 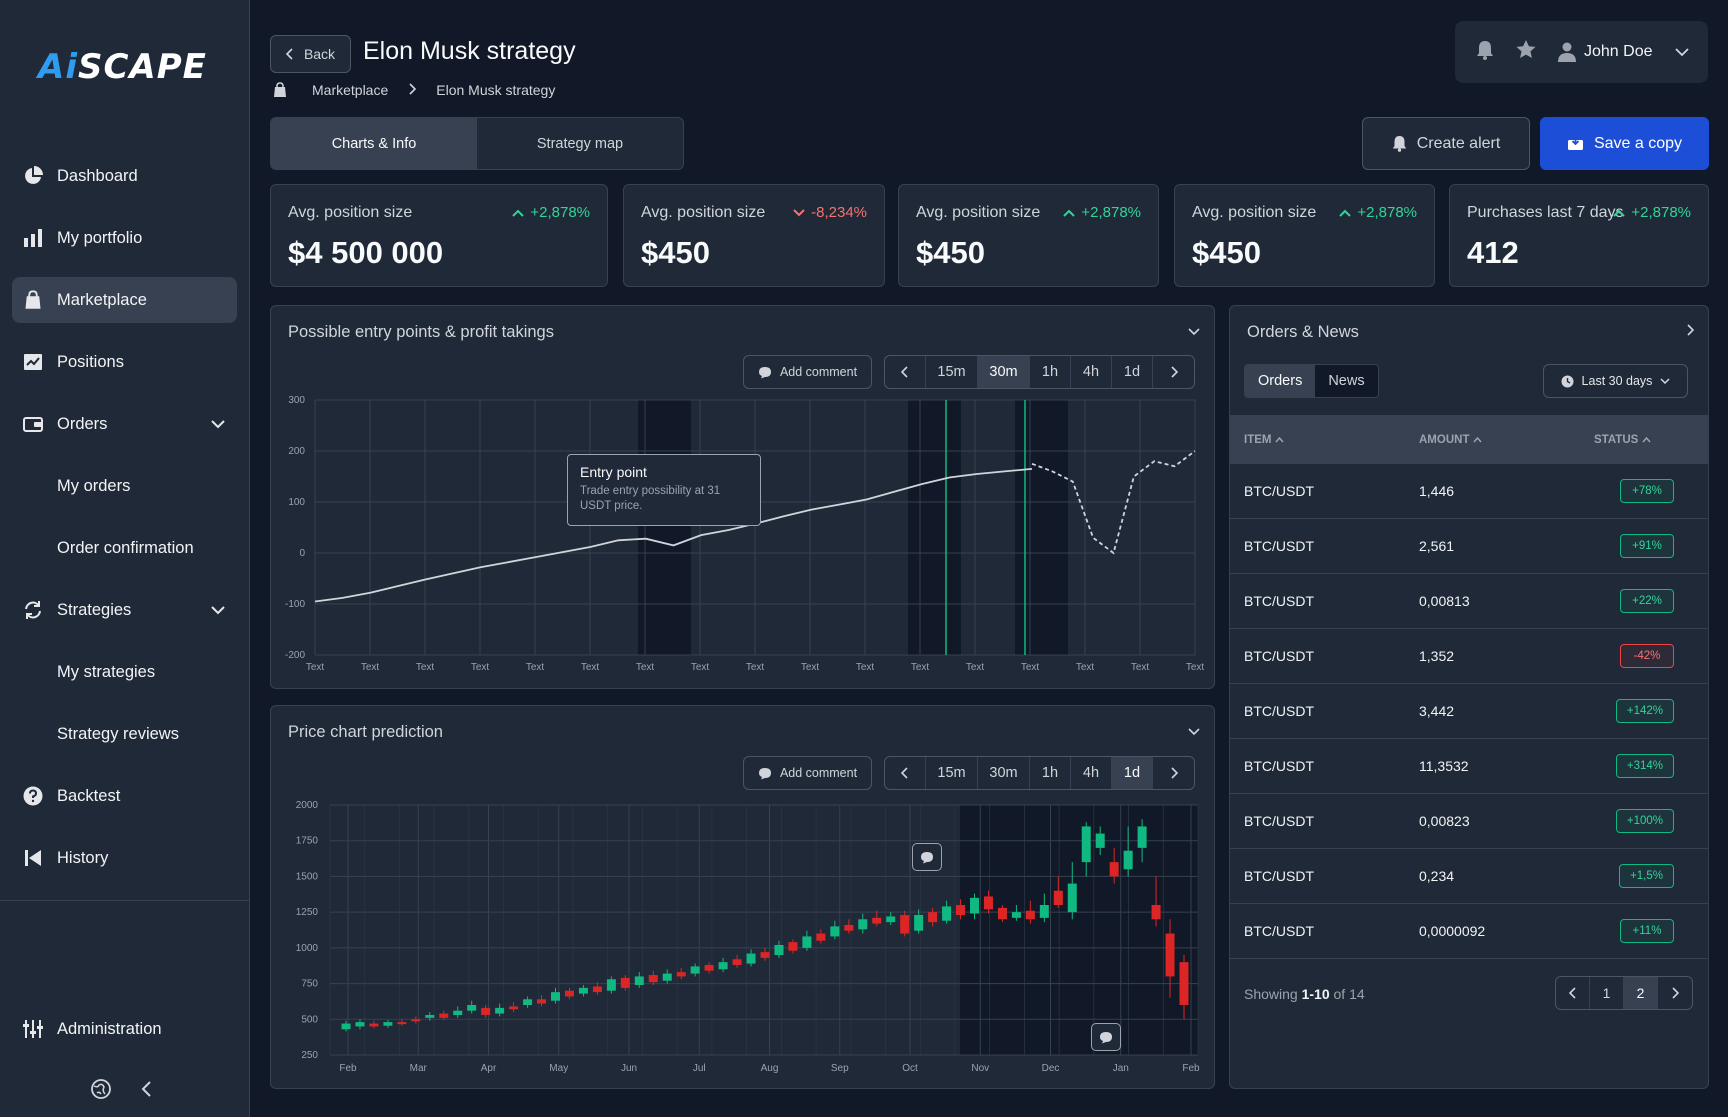 I want to click on page-title: Elon Musk strategy, so click(x=469, y=51).